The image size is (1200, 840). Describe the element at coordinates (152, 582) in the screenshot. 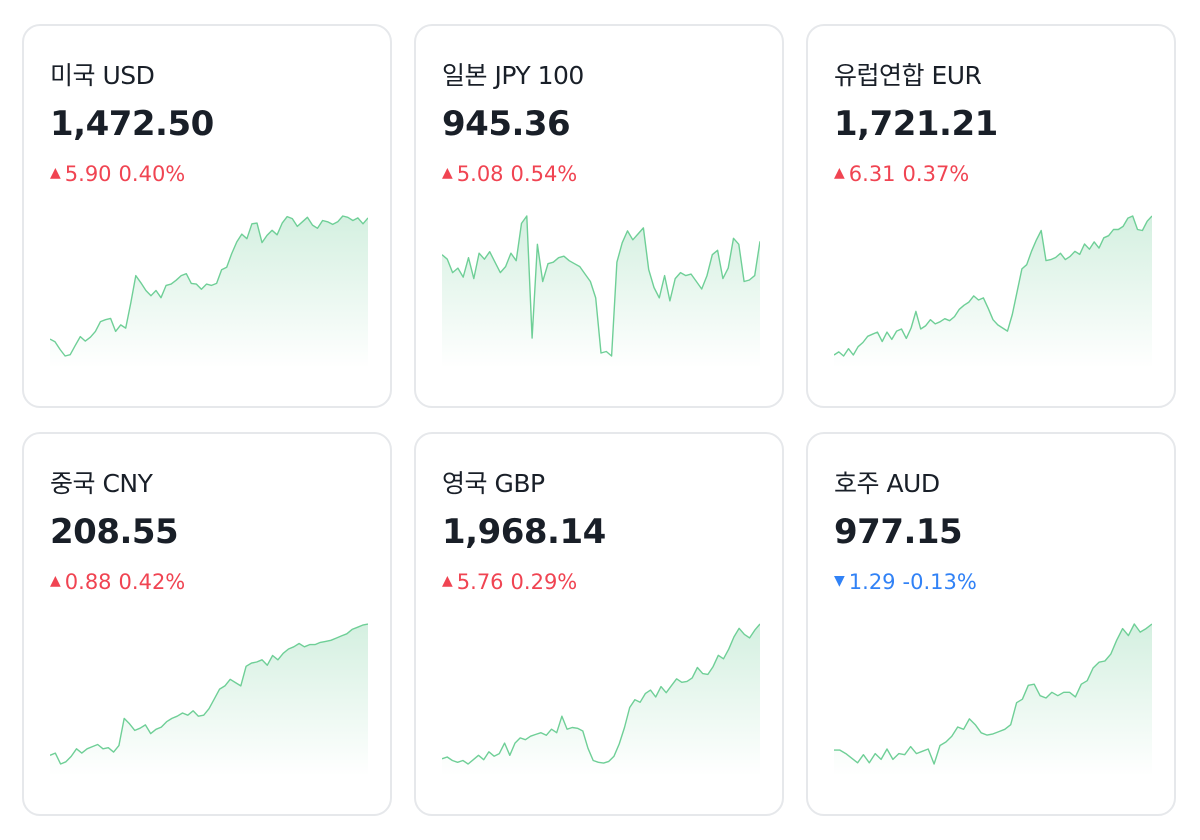

I see `change-percent: 0.42%` at that location.